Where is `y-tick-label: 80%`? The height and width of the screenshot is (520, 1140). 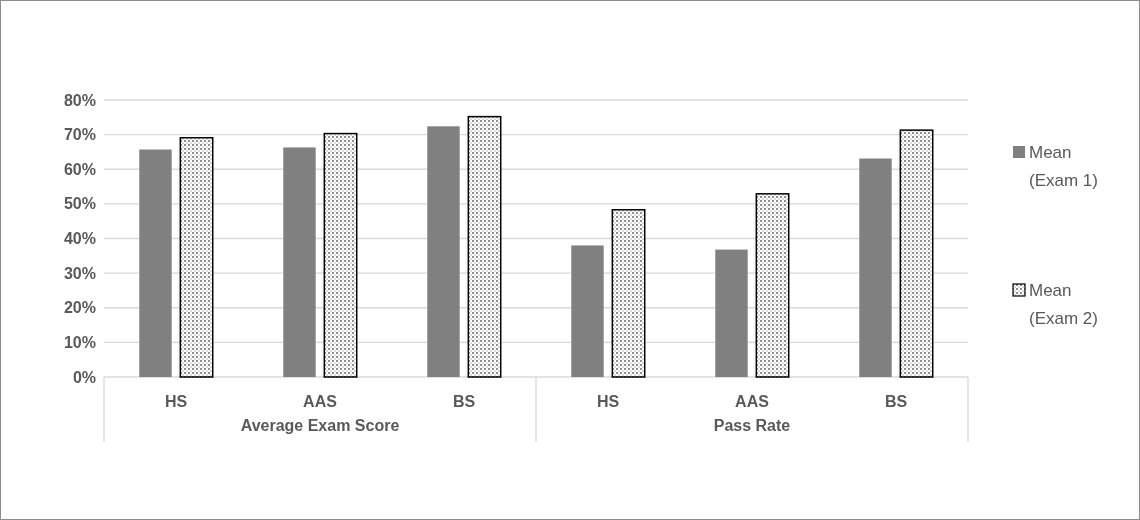 y-tick-label: 80% is located at coordinates (79, 100).